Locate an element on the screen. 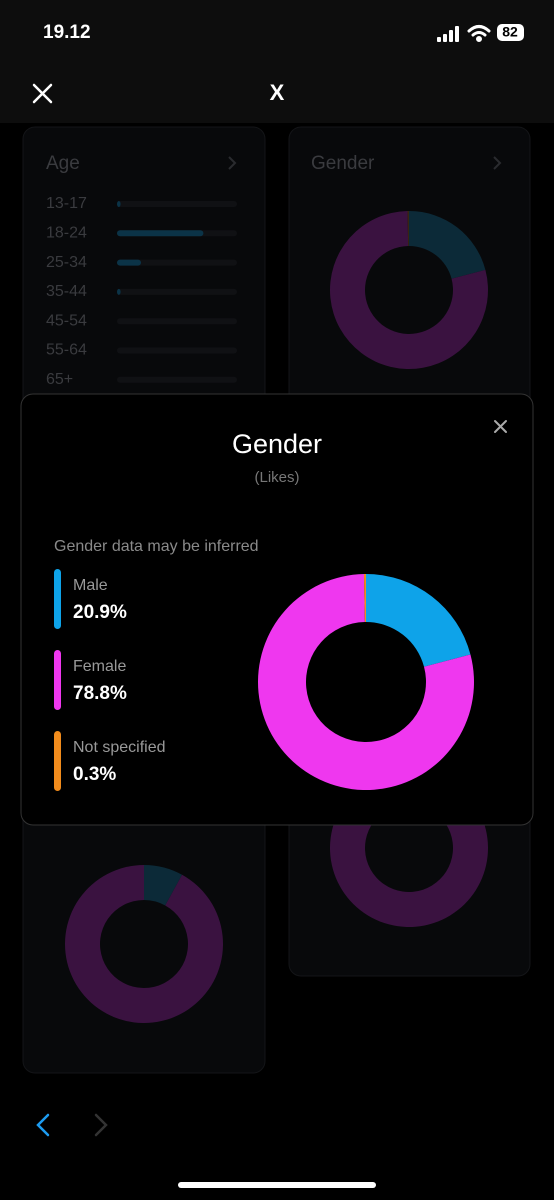  status-time: 19.12 is located at coordinates (67, 32).